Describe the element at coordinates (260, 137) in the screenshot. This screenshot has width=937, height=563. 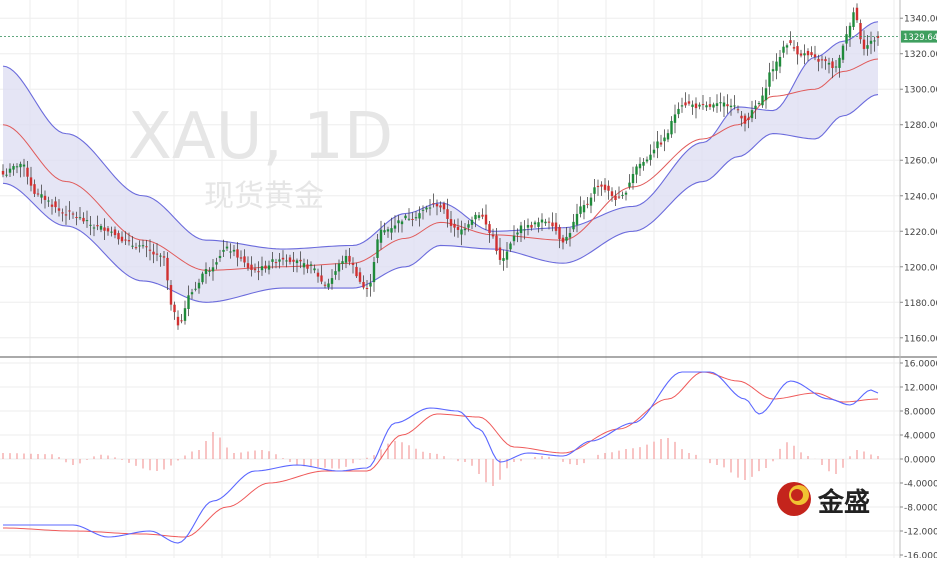
I see `watermark-symbol: XAU, 1D` at that location.